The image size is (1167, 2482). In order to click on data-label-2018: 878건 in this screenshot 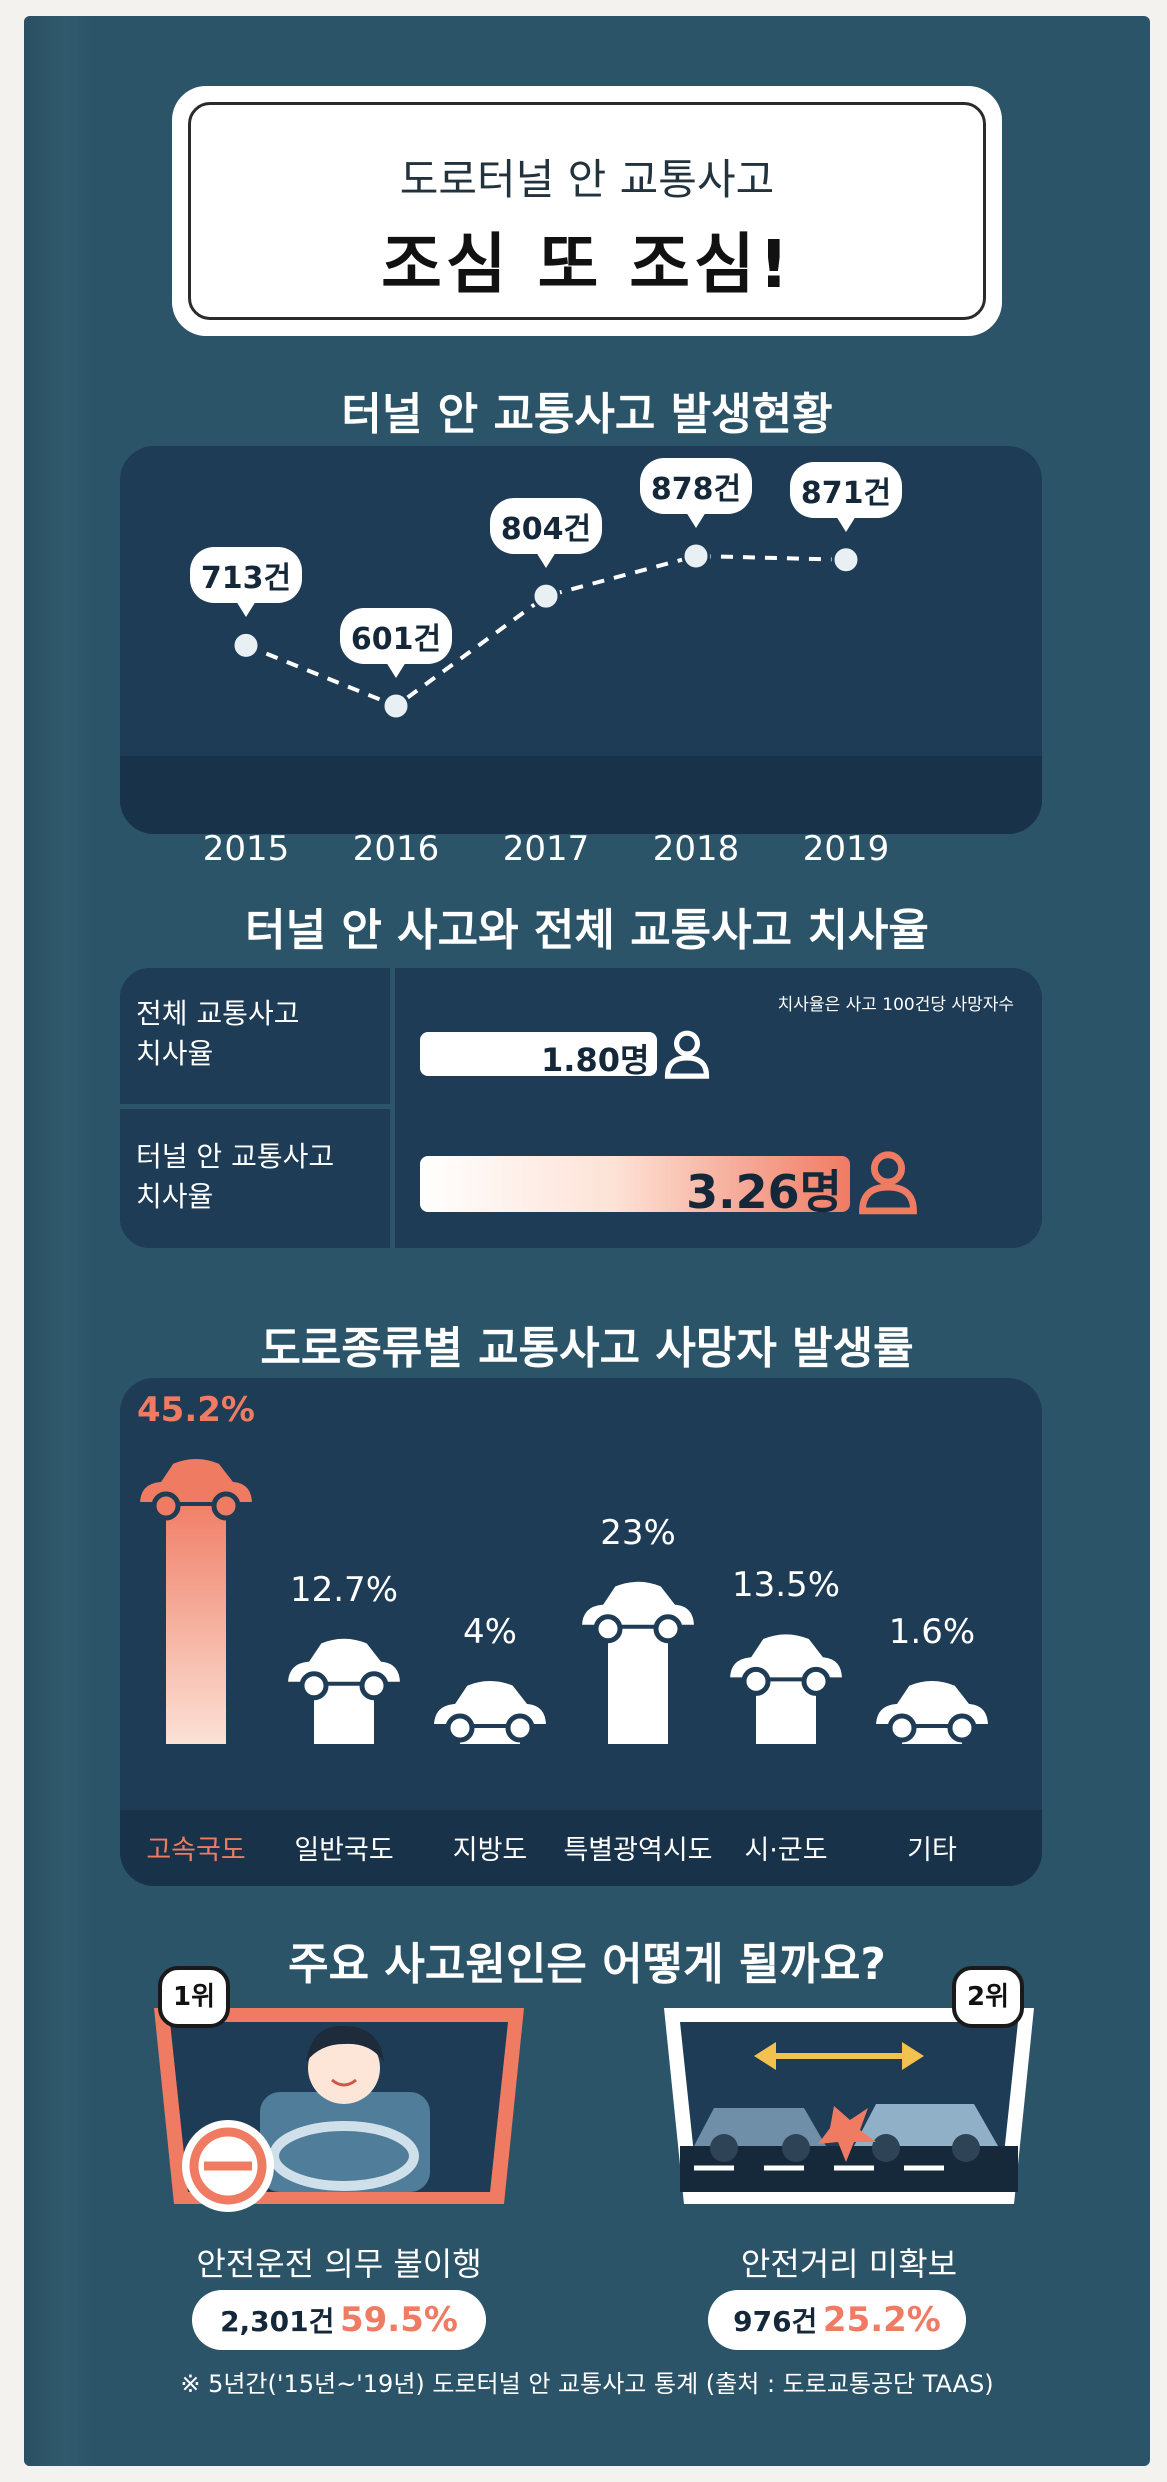, I will do `click(696, 493)`.